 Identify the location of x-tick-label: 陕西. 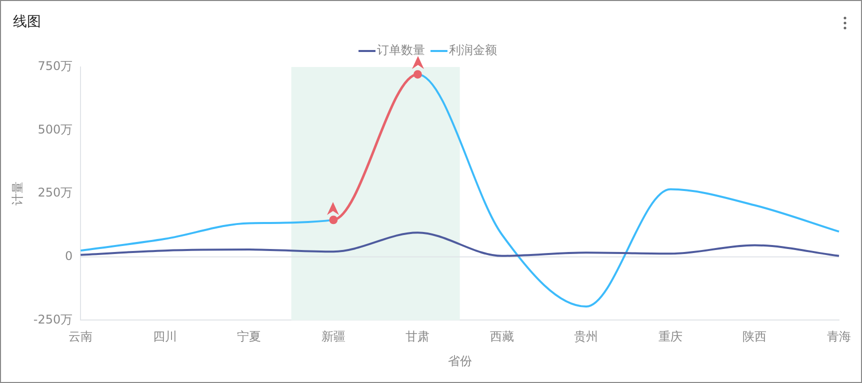
(754, 337).